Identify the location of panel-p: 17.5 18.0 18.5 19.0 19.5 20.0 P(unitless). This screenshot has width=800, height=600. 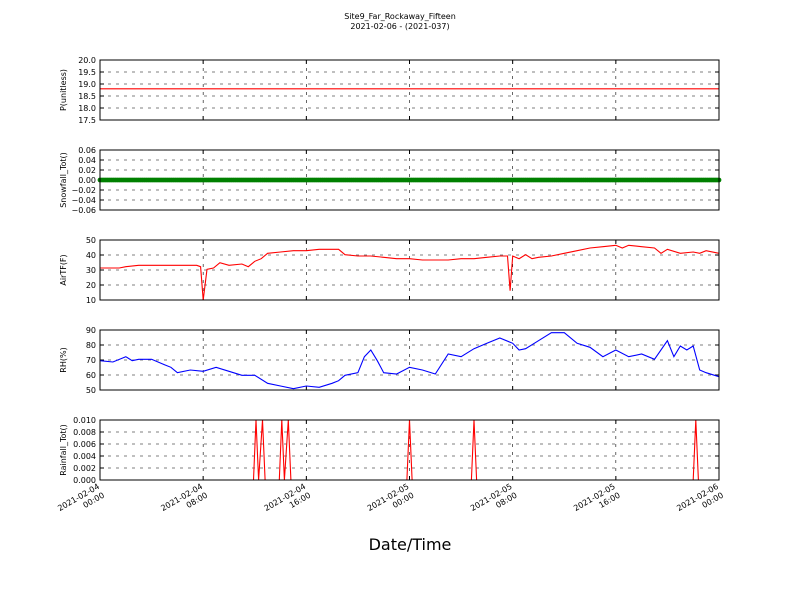
(389, 90).